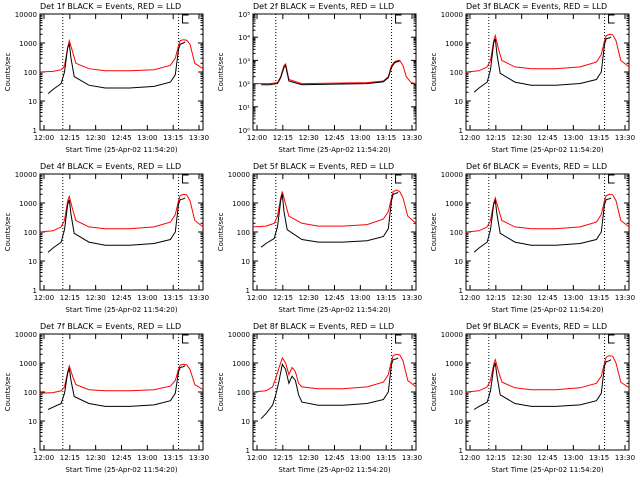 The width and height of the screenshot is (640, 480). I want to click on y-tick-label: 10⁵, so click(244, 15).